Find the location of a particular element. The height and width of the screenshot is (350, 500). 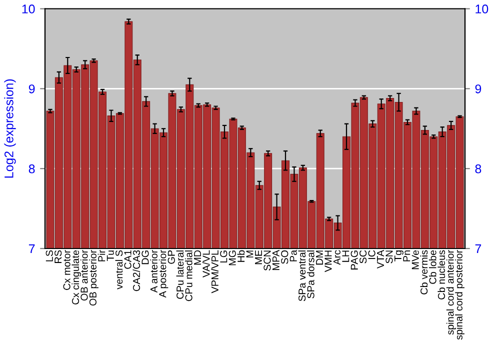

x-tick-label: SC is located at coordinates (363, 257).